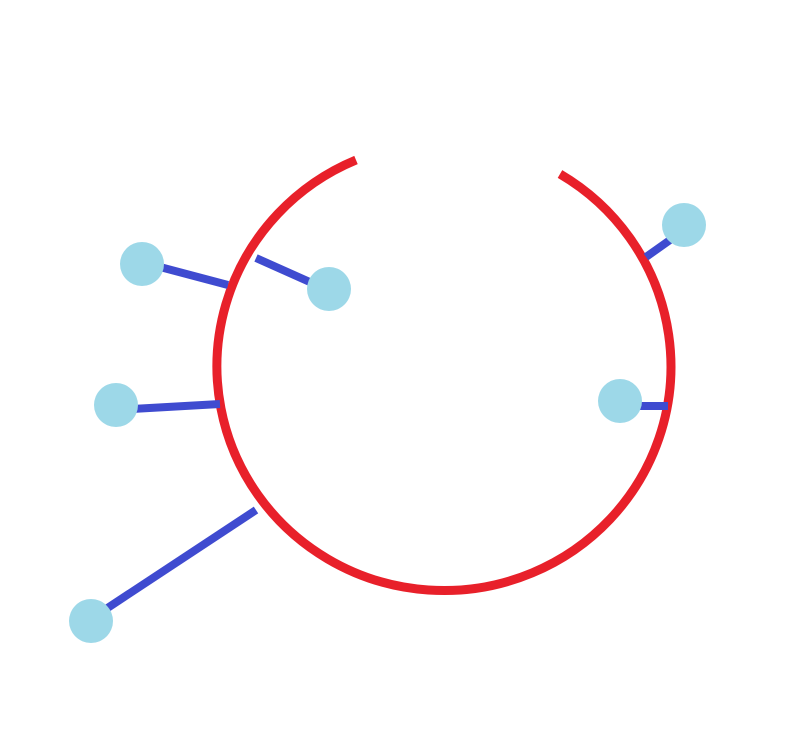  I want to click on pin-right-inward, so click(633, 401).